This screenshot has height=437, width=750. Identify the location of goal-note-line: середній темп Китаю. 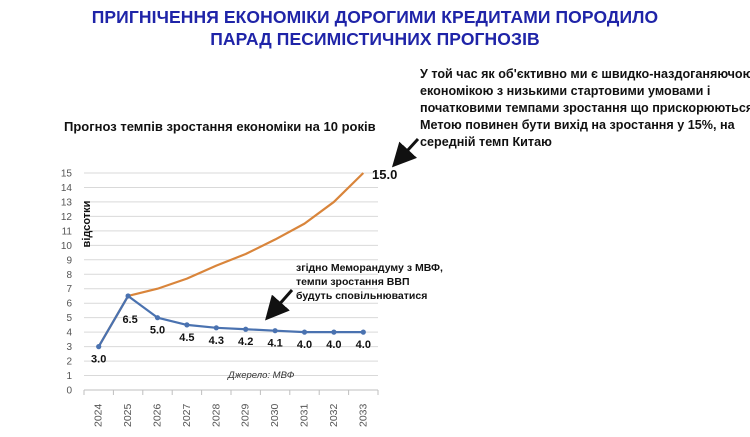
(486, 142).